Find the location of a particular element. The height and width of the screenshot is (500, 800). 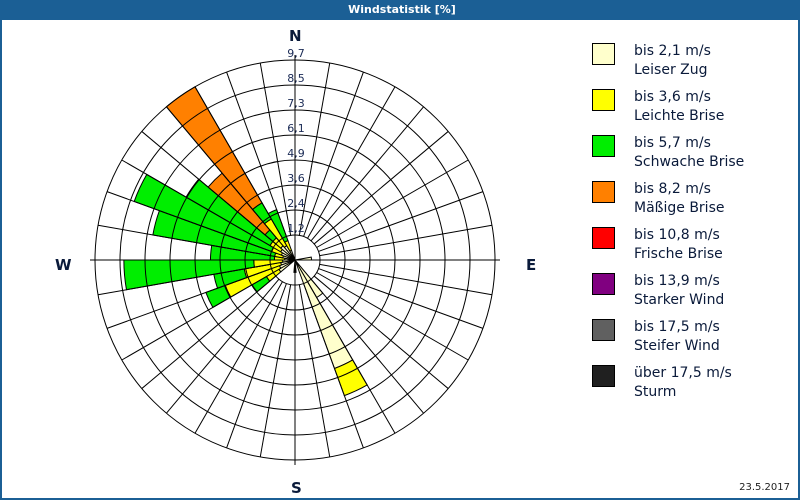

legend-label: Leiser Zug is located at coordinates (671, 70).